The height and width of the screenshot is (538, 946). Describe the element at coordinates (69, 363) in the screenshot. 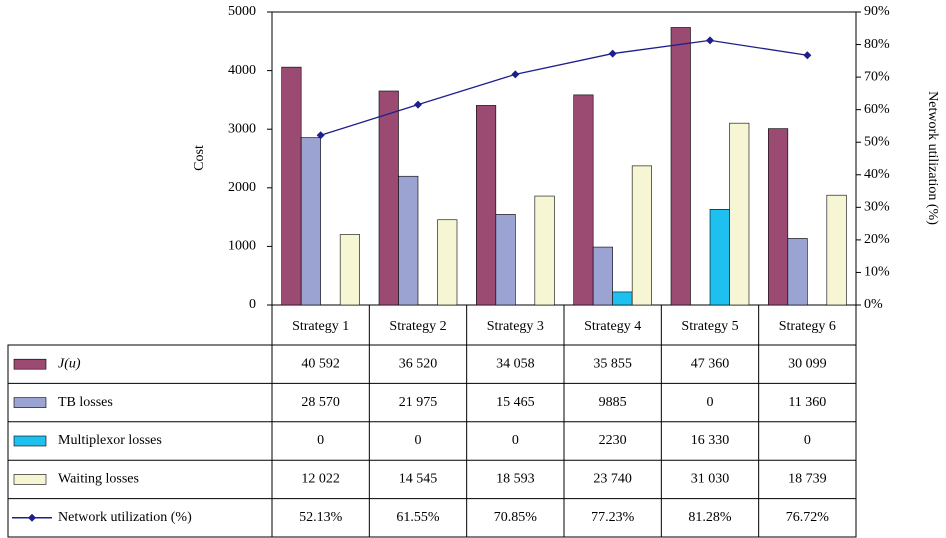

I see `legend-label: J(u)` at that location.